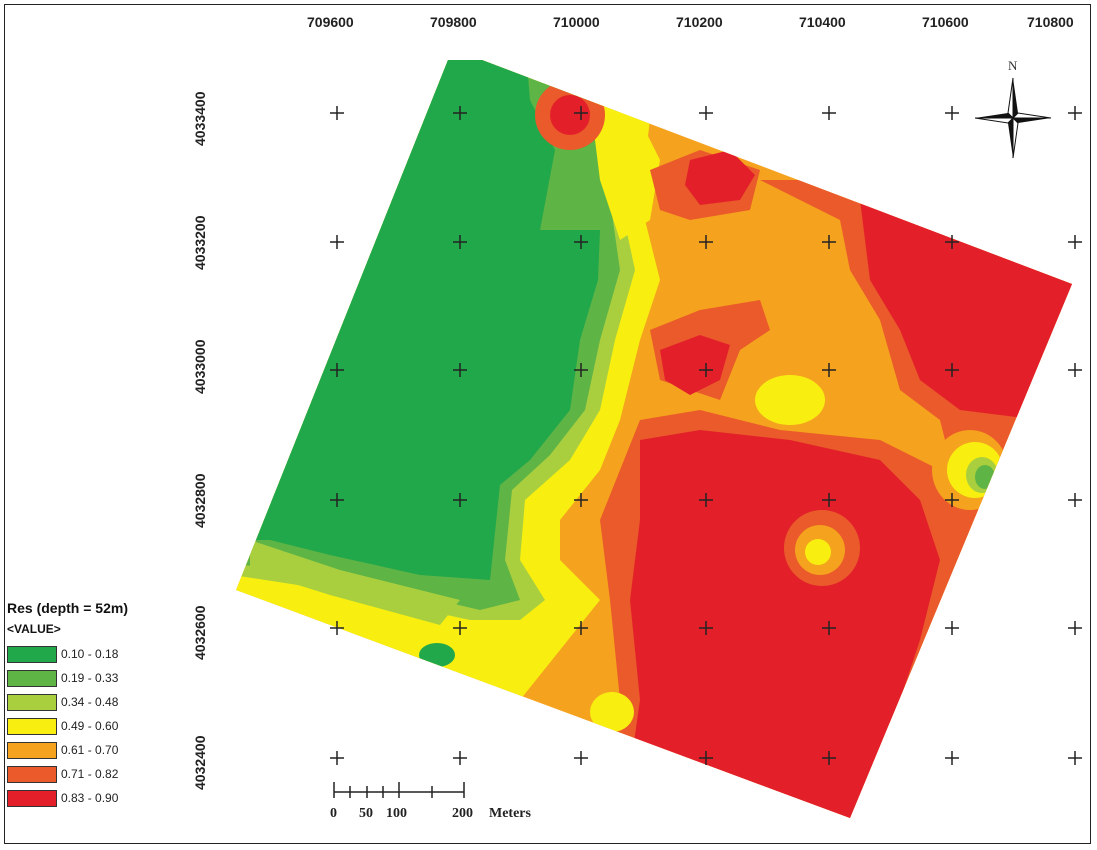  I want to click on x-tick-label: 710200, so click(699, 22).